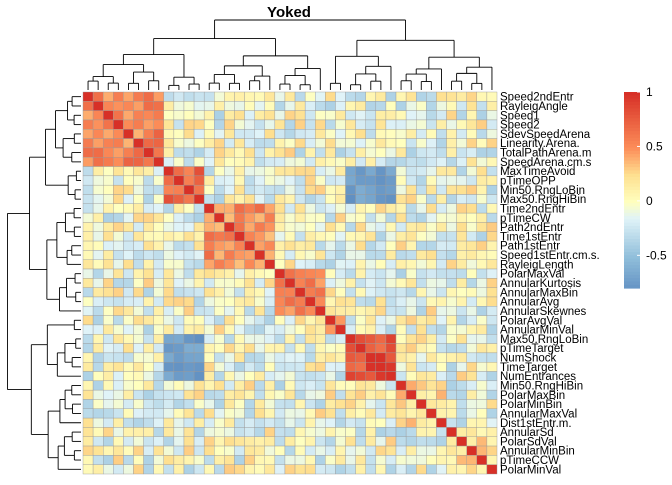 The image size is (672, 485). What do you see at coordinates (528, 442) in the screenshot?
I see `row-label: PolarSdVal` at bounding box center [528, 442].